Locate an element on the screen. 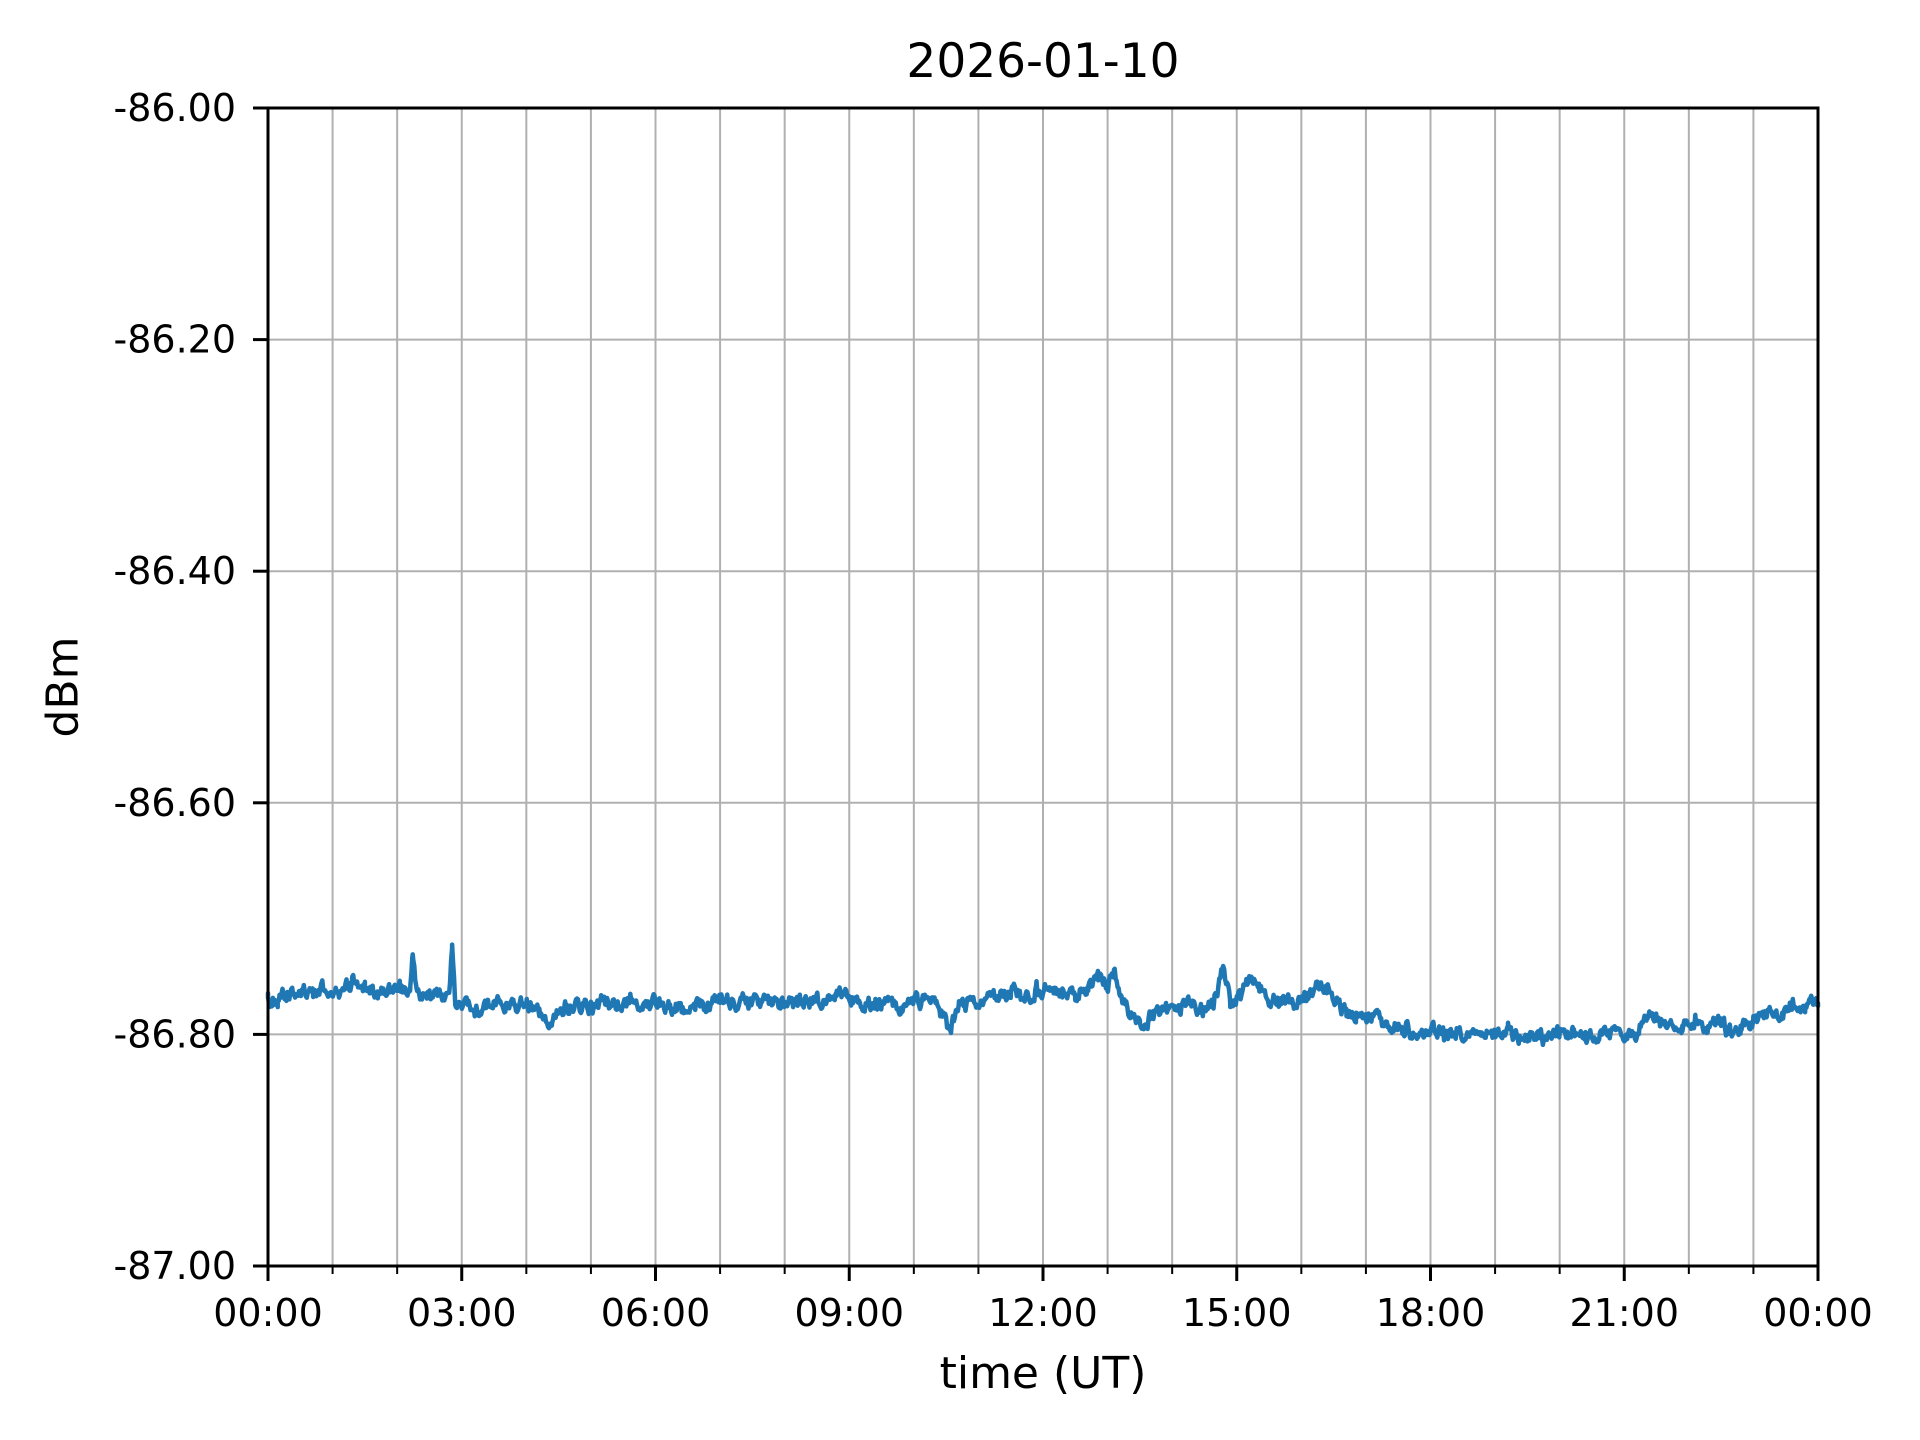 This screenshot has height=1440, width=1920. chart-title: 2026-01-10 is located at coordinates (1043, 61).